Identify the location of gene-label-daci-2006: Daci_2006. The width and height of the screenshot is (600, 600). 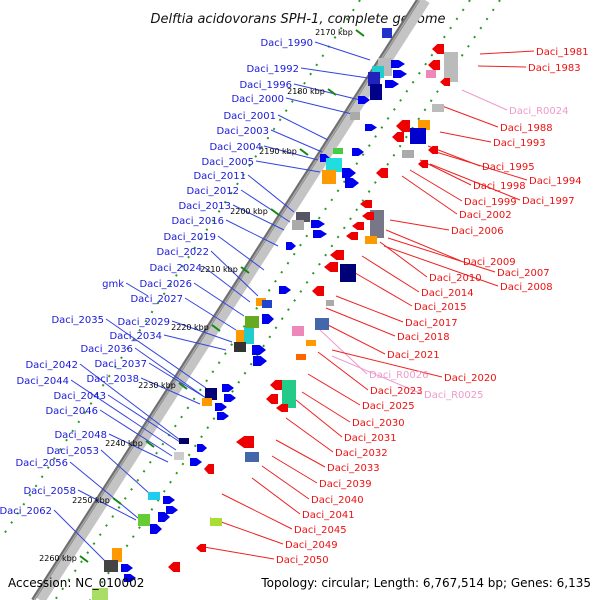
(477, 231).